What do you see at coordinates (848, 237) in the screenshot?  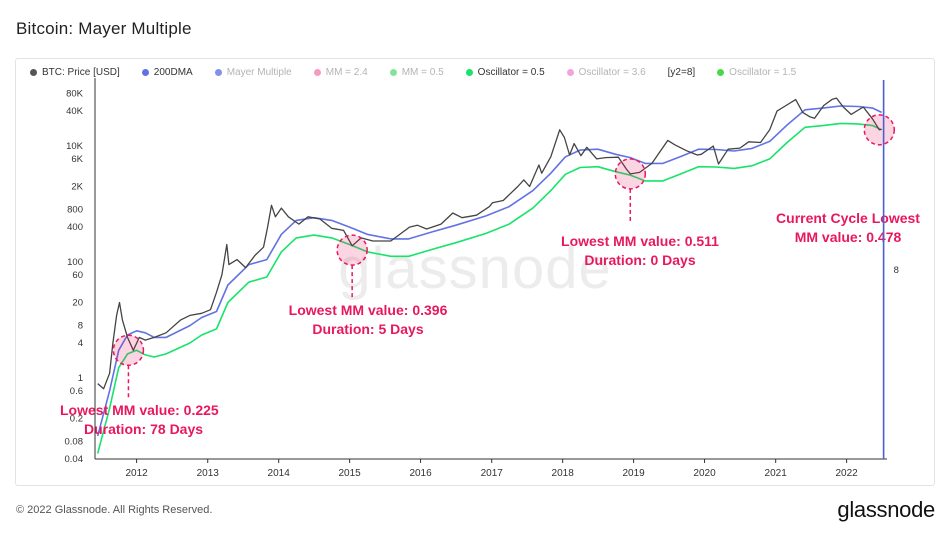 I see `annotation-label: MM value: 0.478` at bounding box center [848, 237].